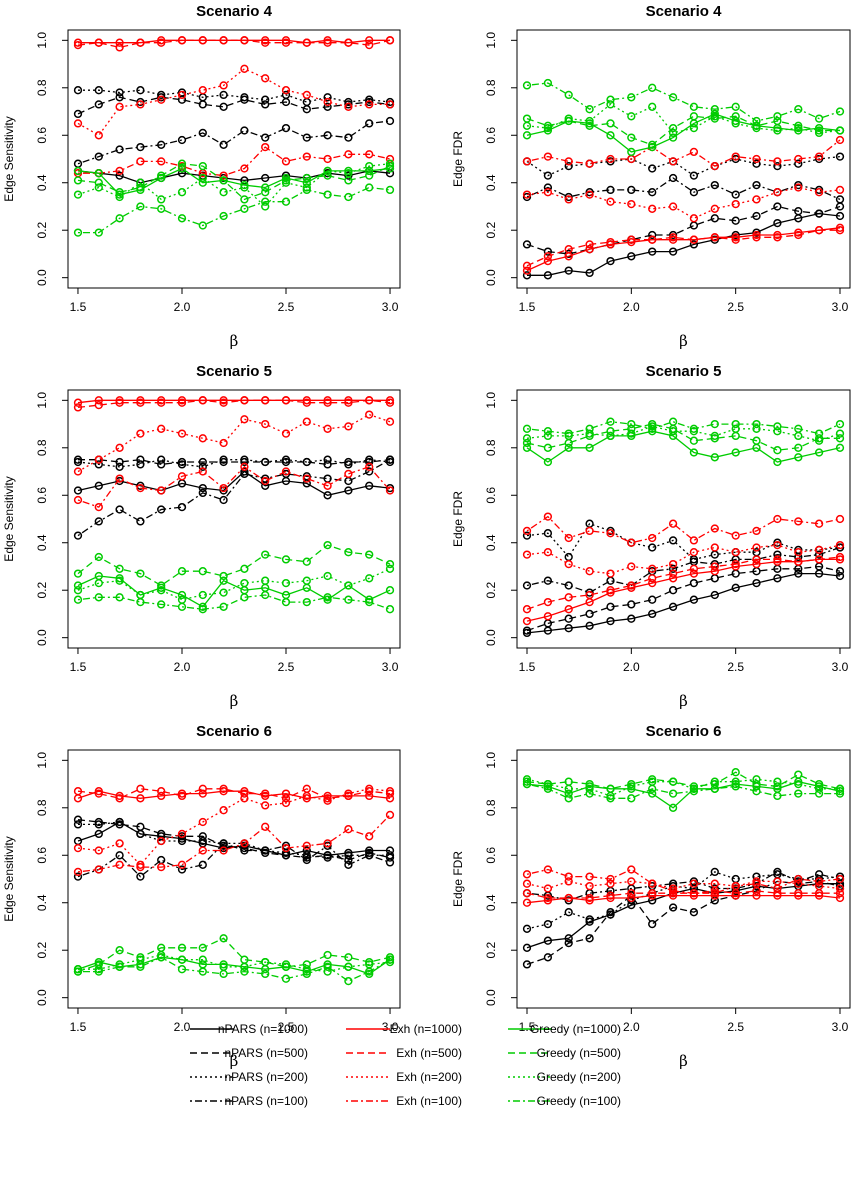 Image resolution: width=857 pixels, height=1190 pixels. Describe the element at coordinates (234, 969) in the screenshot. I see `series-greedy-n100` at that location.